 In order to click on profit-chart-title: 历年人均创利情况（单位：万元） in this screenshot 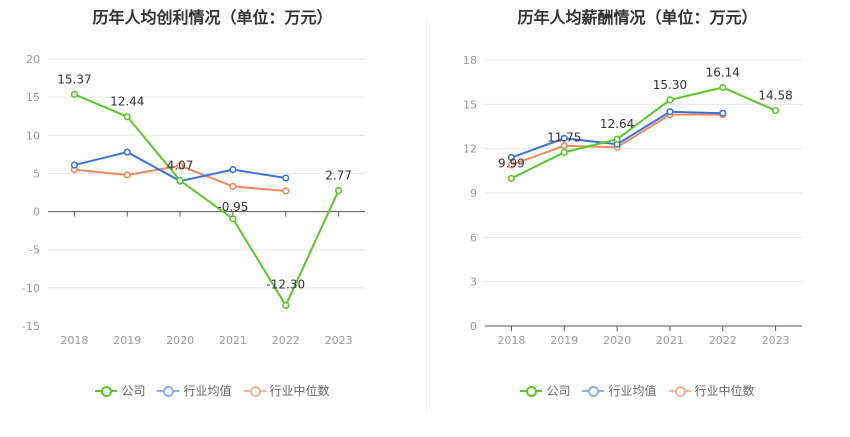, I will do `click(212, 17)`.